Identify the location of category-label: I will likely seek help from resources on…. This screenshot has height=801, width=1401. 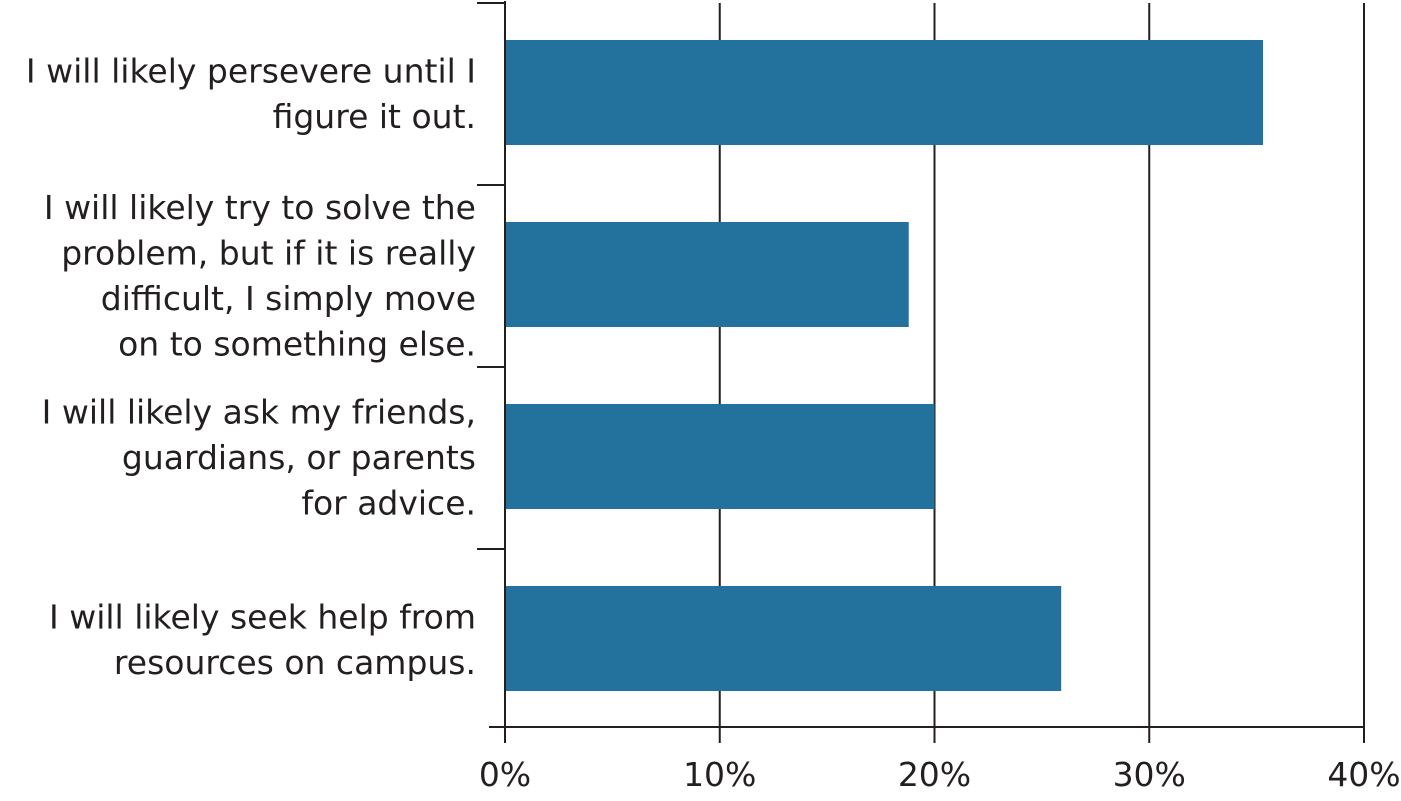
(262, 639).